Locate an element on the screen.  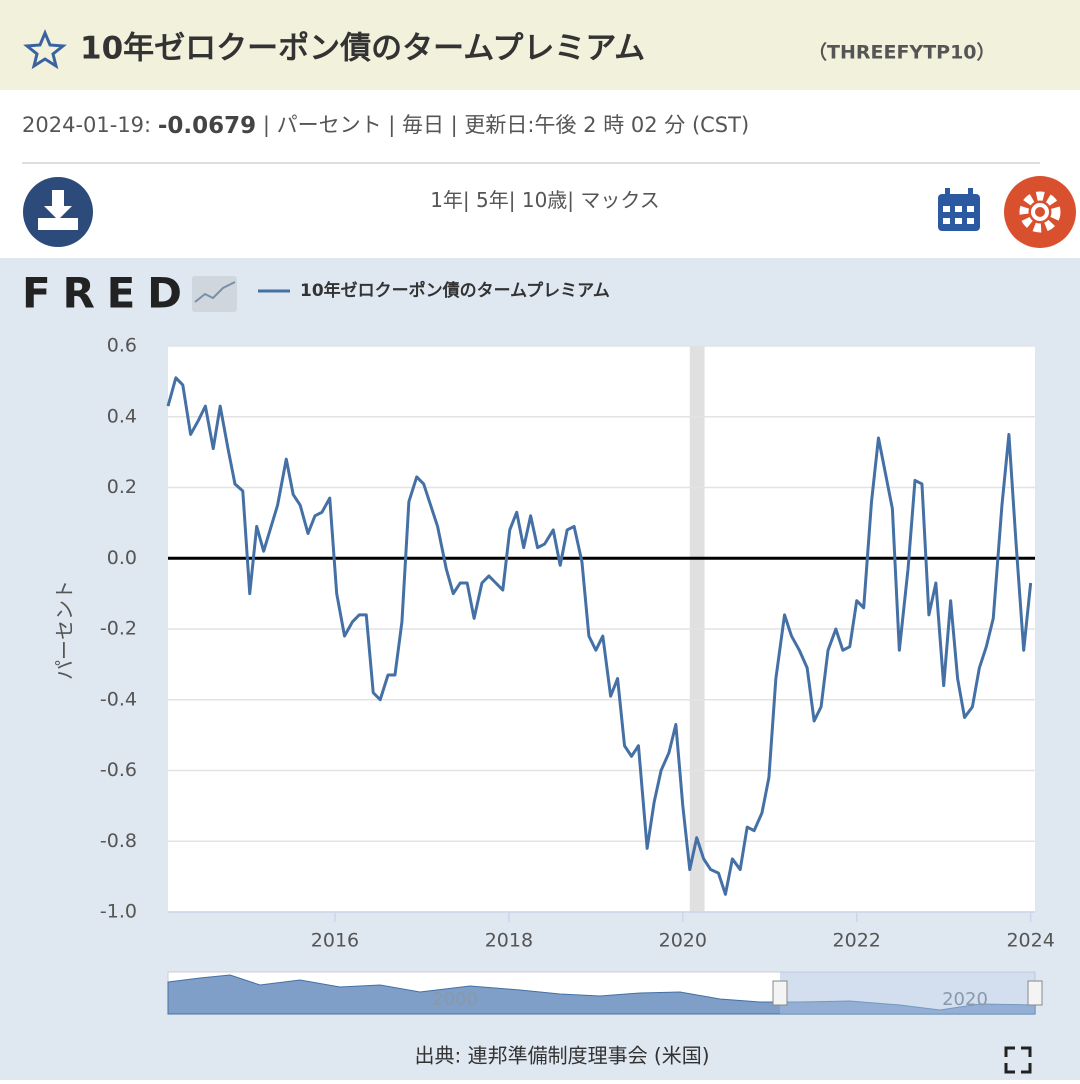
star-icon is located at coordinates (45, 49).